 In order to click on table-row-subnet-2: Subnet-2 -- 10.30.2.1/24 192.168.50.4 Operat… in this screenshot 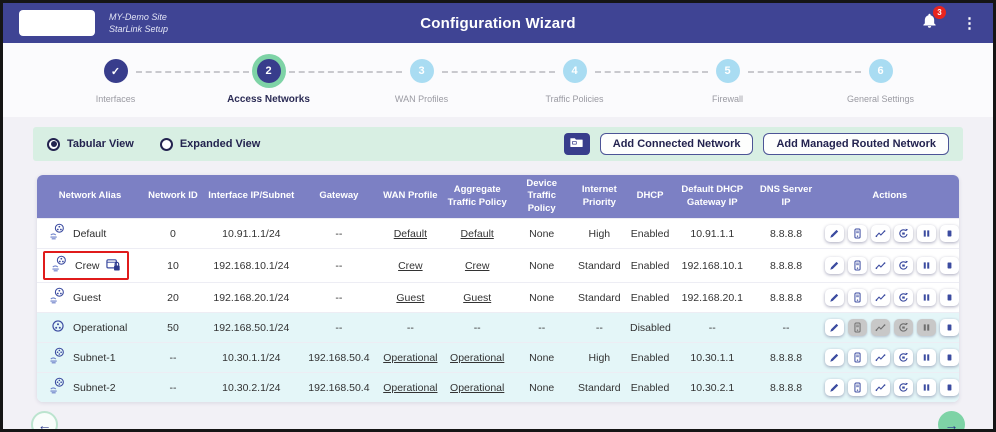, I will do `click(498, 387)`.